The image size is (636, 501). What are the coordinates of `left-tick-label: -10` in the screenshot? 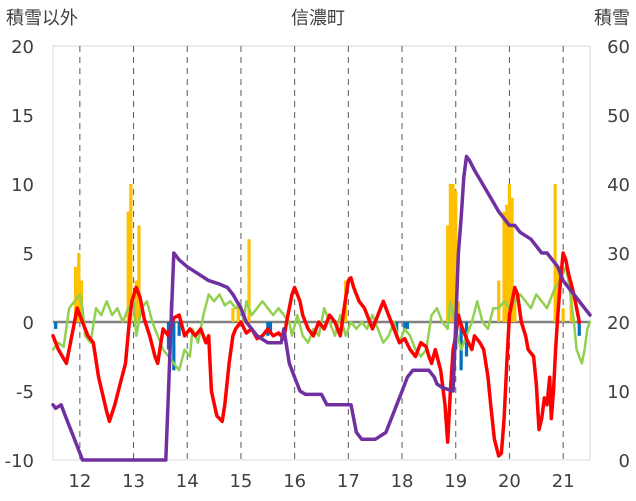 It's located at (19, 461).